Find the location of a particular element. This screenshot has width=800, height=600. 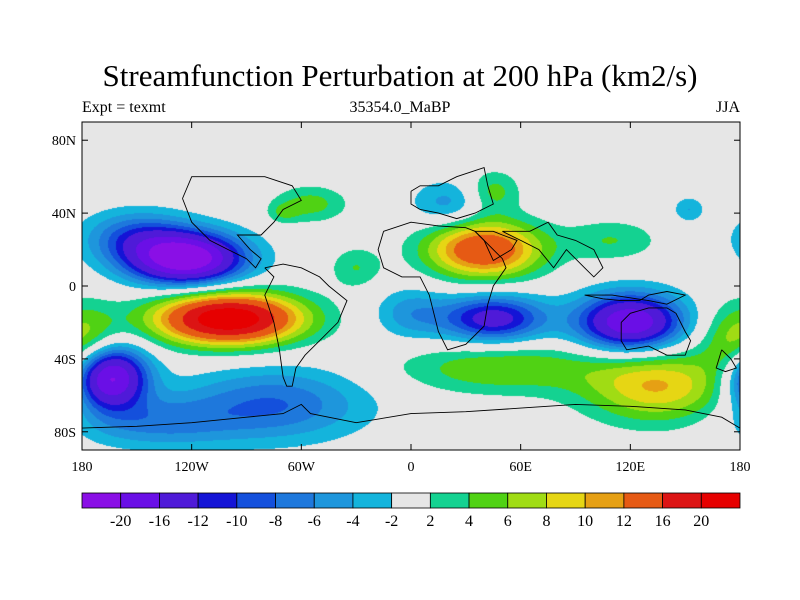

x-tick-label: 60E is located at coordinates (520, 467).